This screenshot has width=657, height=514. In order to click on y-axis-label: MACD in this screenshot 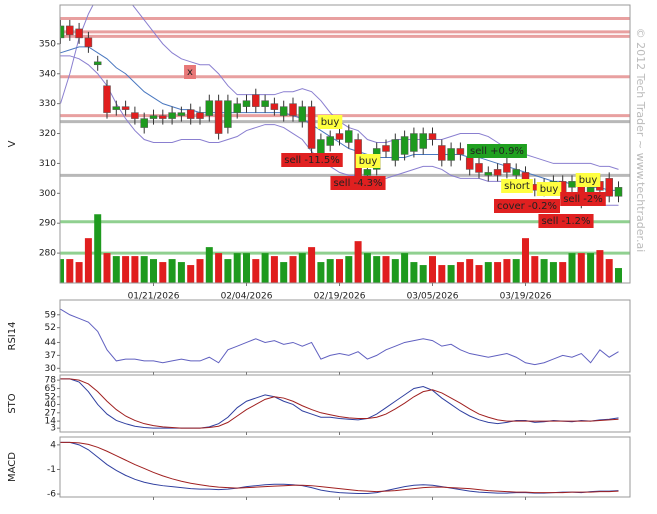, I will do `click(12, 467)`.